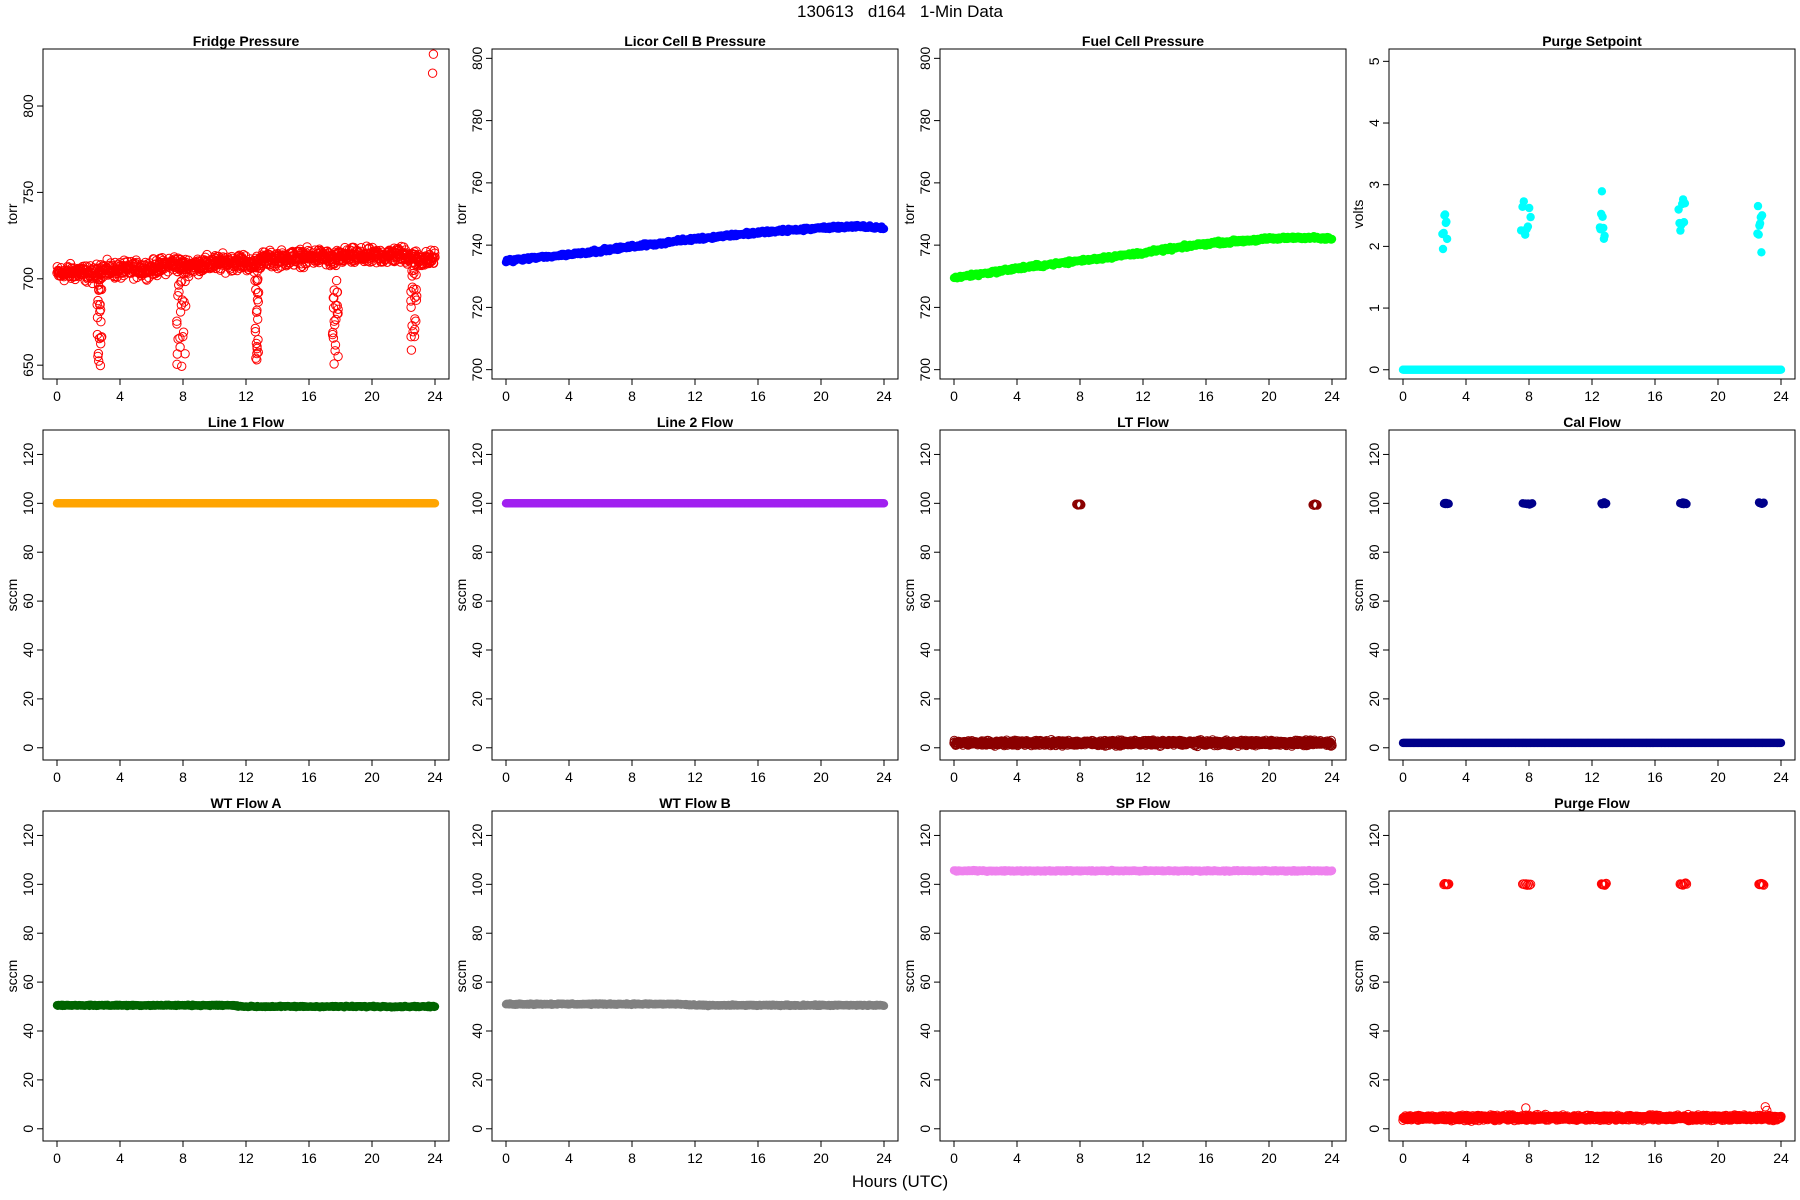 The image size is (1800, 1200). I want to click on y-tick-label: 100, so click(925, 503).